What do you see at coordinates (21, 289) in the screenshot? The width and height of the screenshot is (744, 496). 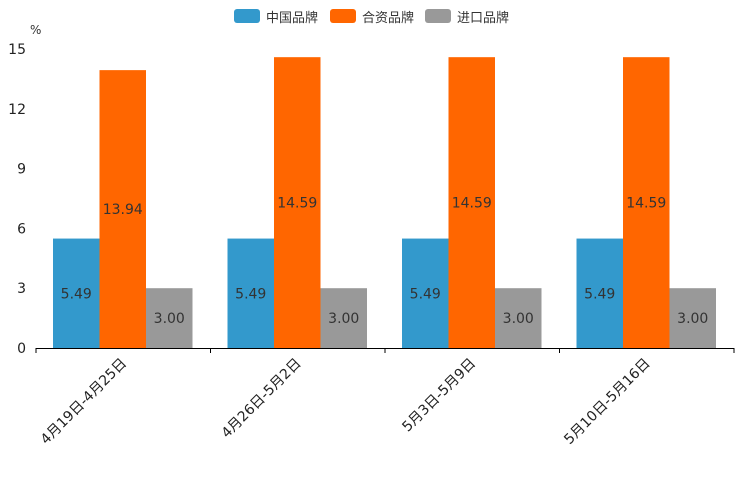 I see `y-tick-label: 3` at bounding box center [21, 289].